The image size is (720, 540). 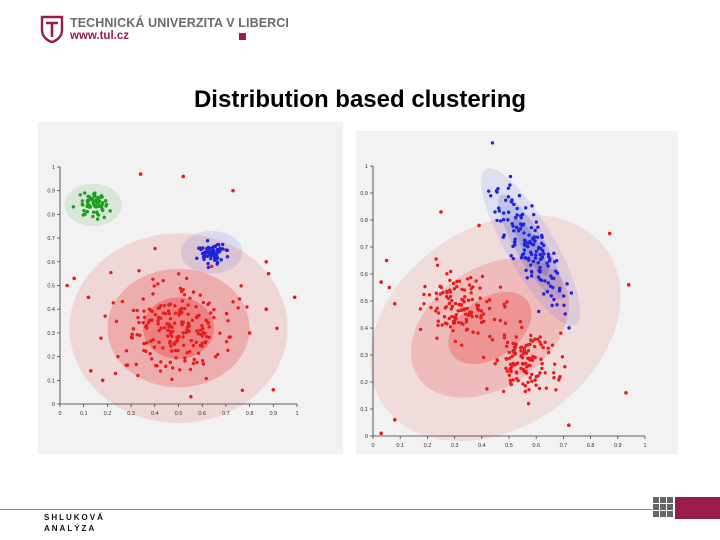 I want to click on y-tick-label: 0, so click(x=366, y=437).